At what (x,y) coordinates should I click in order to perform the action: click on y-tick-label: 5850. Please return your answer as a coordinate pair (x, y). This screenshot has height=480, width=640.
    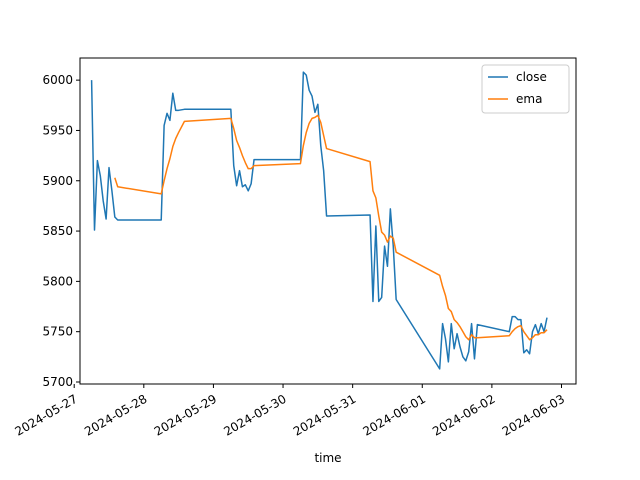
    Looking at the image, I should click on (57, 231).